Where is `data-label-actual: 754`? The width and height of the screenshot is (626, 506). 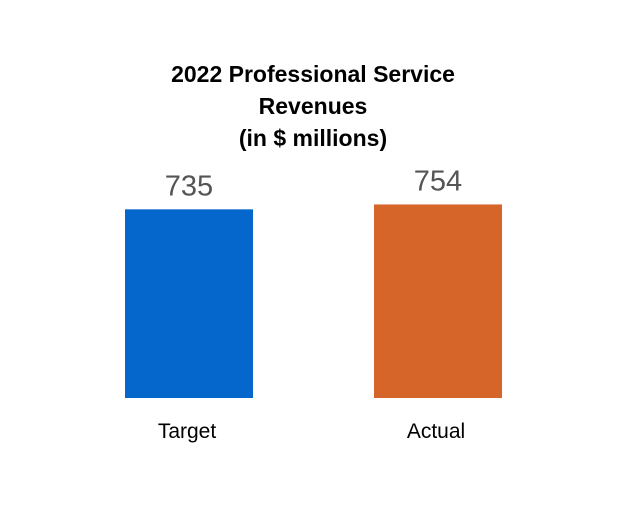 data-label-actual: 754 is located at coordinates (438, 181).